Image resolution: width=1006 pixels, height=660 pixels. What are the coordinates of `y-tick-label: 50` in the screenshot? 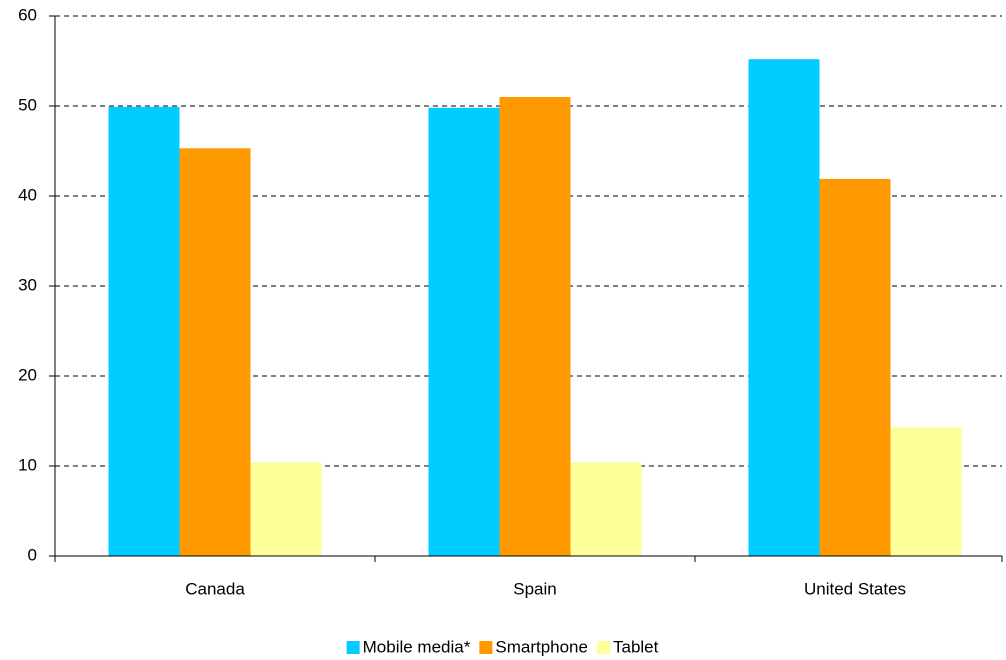 It's located at (27, 104).